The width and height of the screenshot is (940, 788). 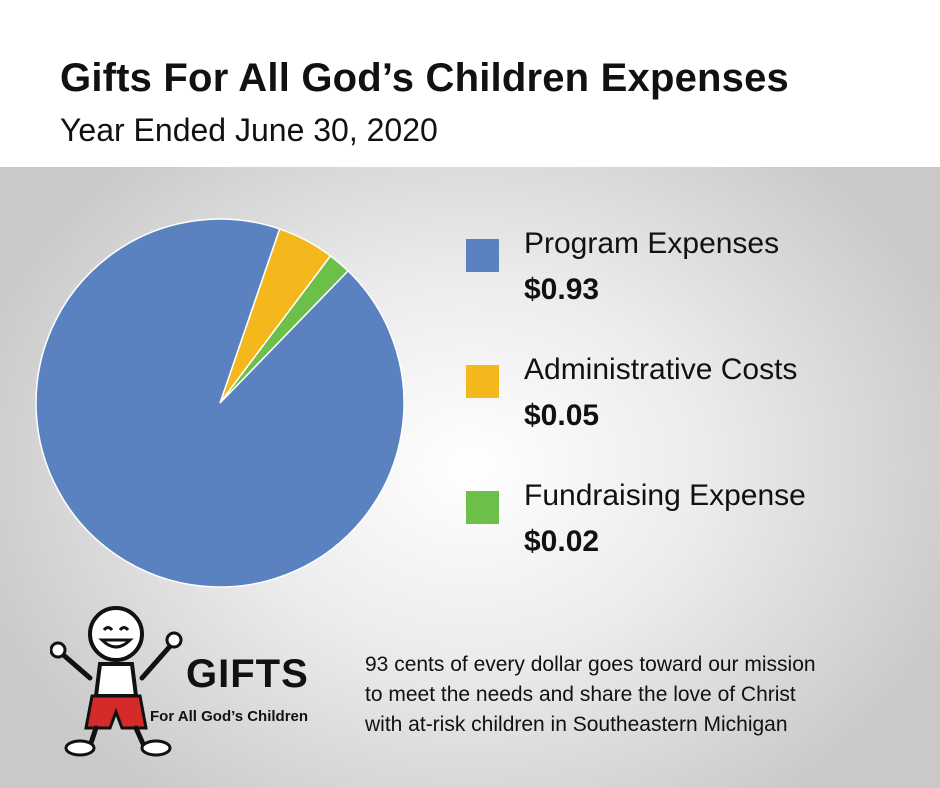 What do you see at coordinates (116, 681) in the screenshot?
I see `smiling-child-logo-icon` at bounding box center [116, 681].